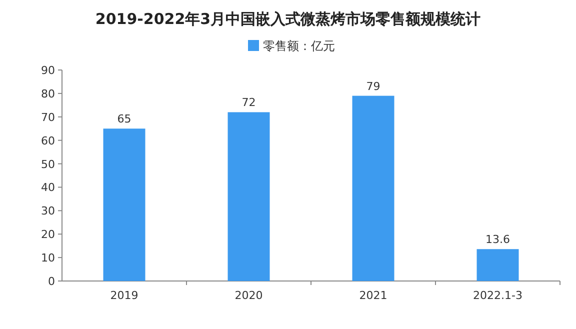 Image resolution: width=576 pixels, height=329 pixels. I want to click on data-label: 13.6, so click(498, 239).